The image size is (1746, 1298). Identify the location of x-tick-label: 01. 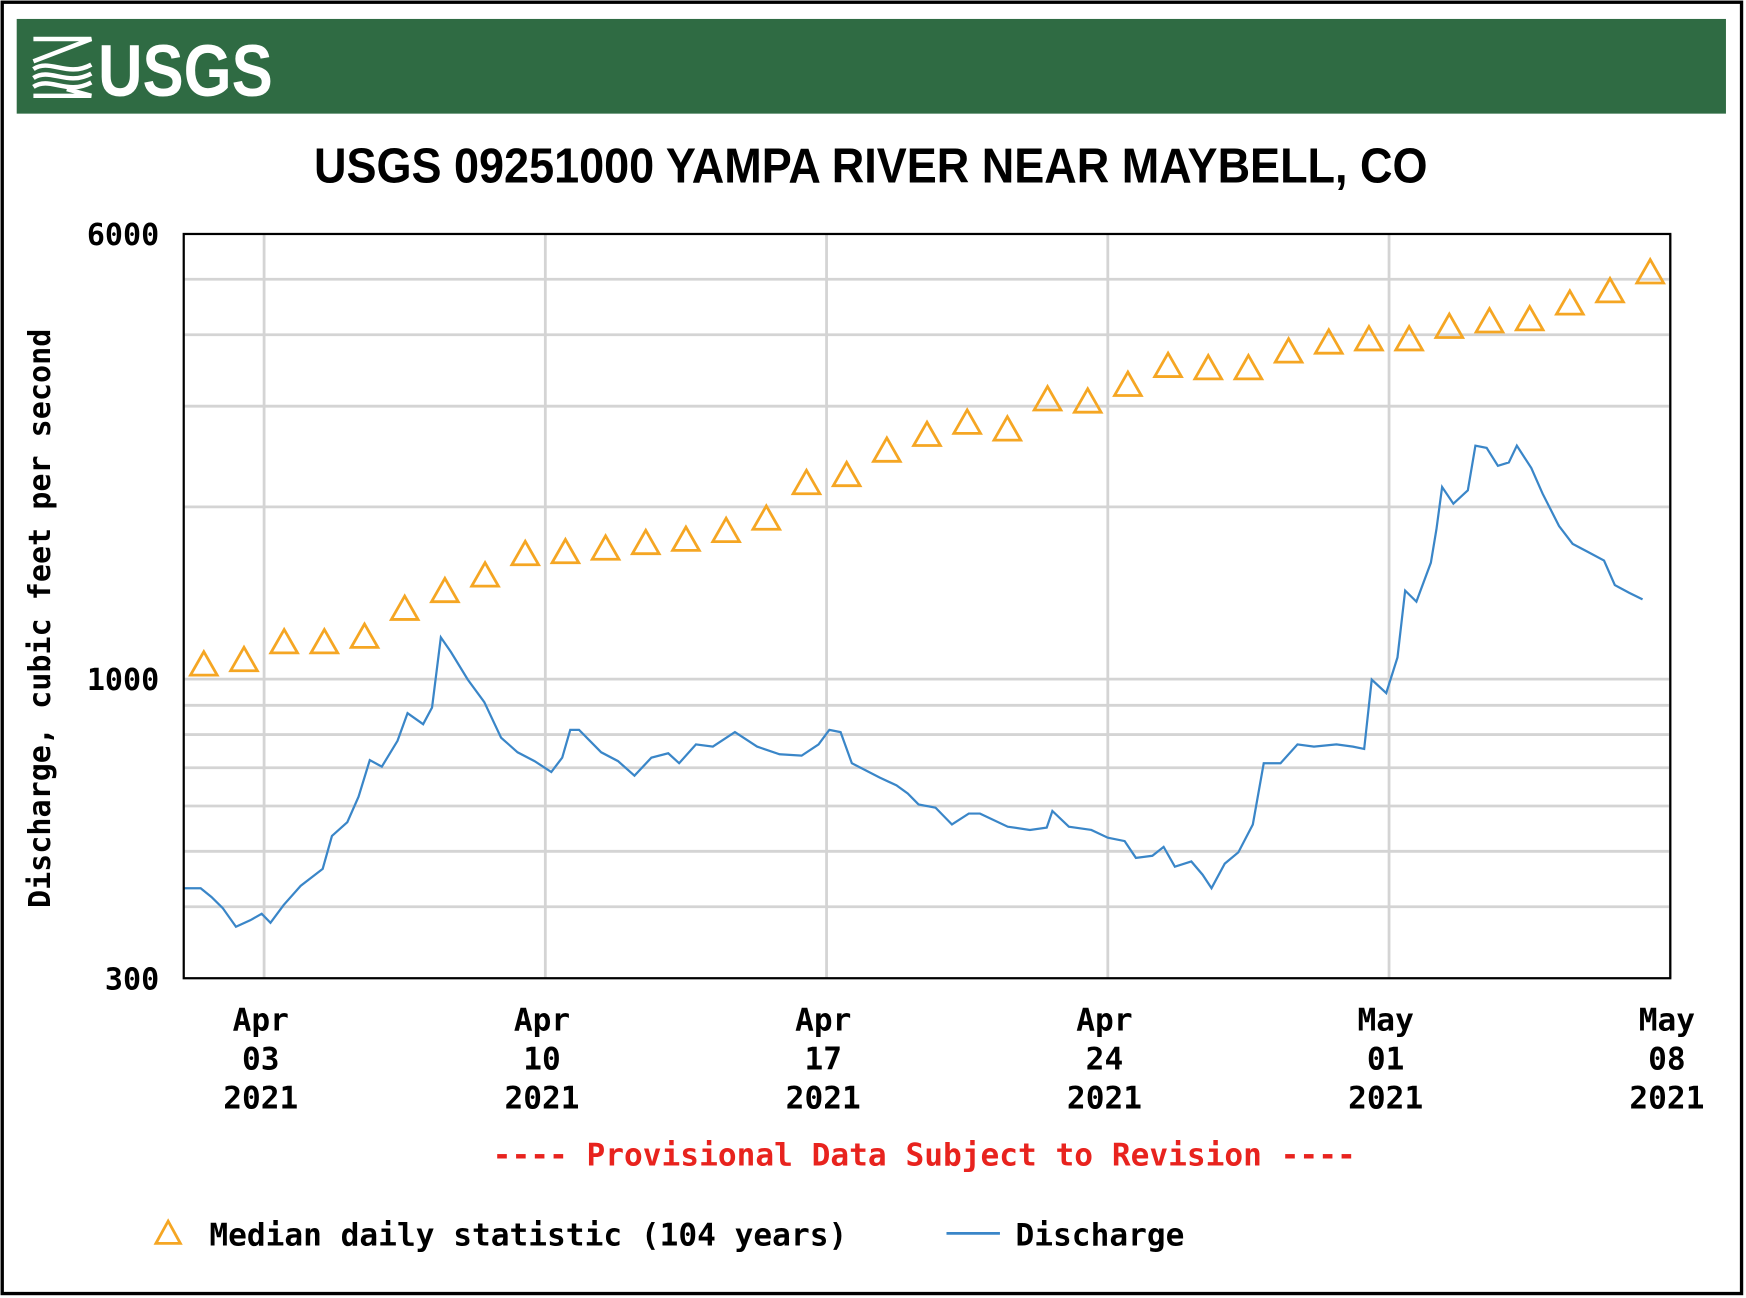
(1386, 1060).